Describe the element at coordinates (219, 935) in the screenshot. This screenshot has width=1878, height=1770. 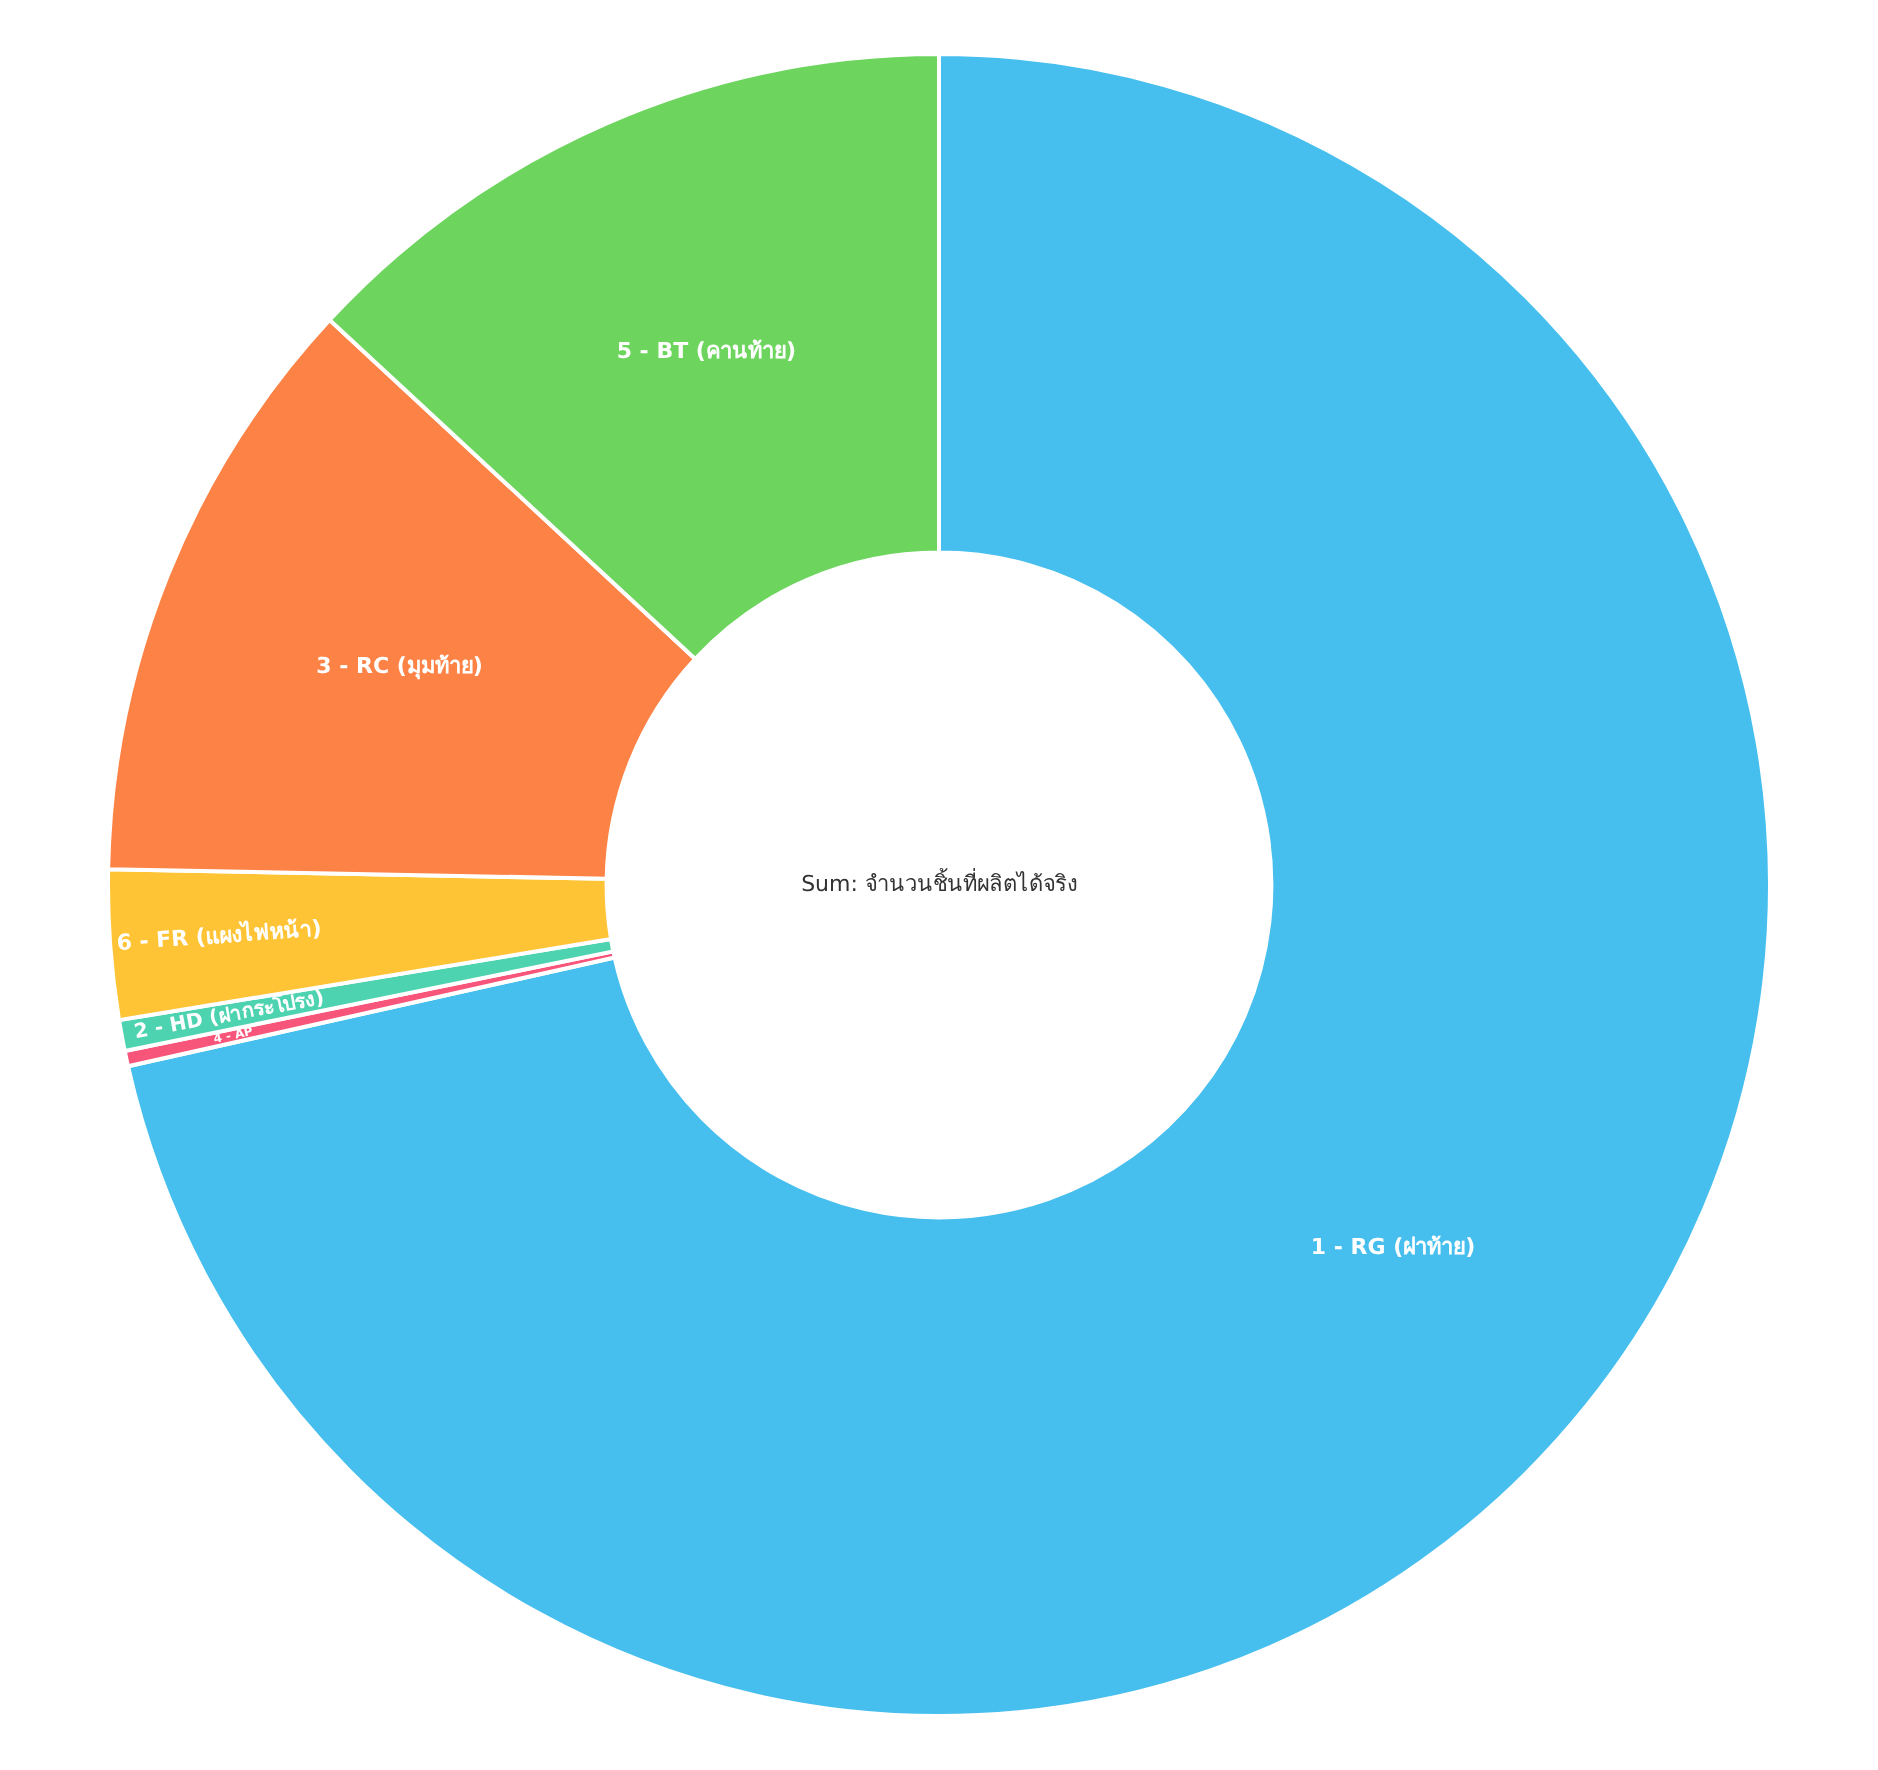
I see `slice-label: 6 - FR (แผงไฟหน้า)` at that location.